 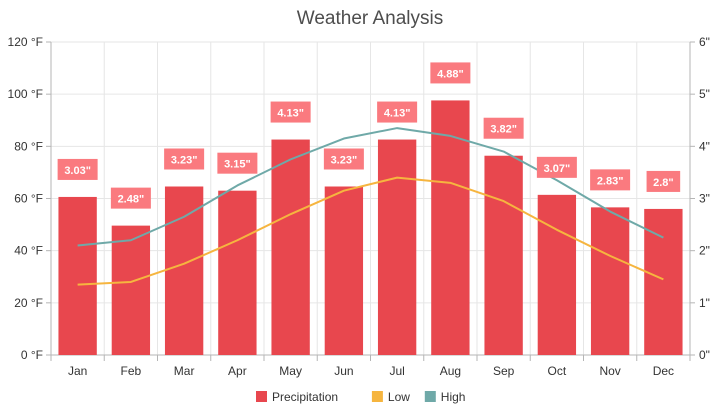 What do you see at coordinates (28, 303) in the screenshot?
I see `y-left-tick-label: 20 °F` at bounding box center [28, 303].